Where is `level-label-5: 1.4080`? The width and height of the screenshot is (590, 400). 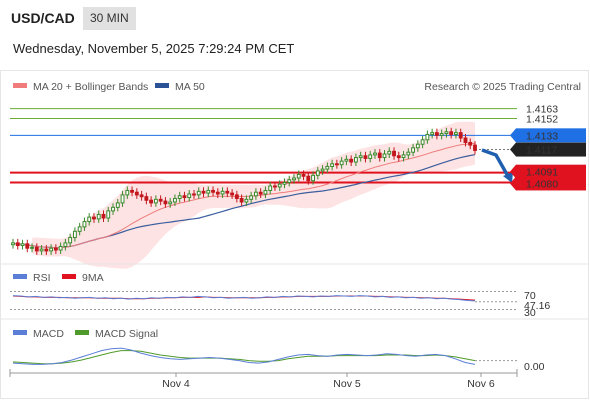
level-label-5: 1.4080 is located at coordinates (542, 184).